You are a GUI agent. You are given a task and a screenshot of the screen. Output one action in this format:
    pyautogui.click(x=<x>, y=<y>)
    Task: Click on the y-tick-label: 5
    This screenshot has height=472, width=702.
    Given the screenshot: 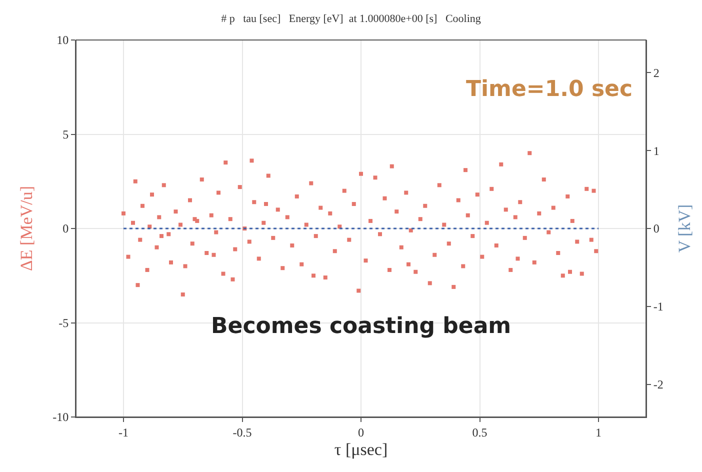 What is the action you would take?
    pyautogui.click(x=65, y=134)
    